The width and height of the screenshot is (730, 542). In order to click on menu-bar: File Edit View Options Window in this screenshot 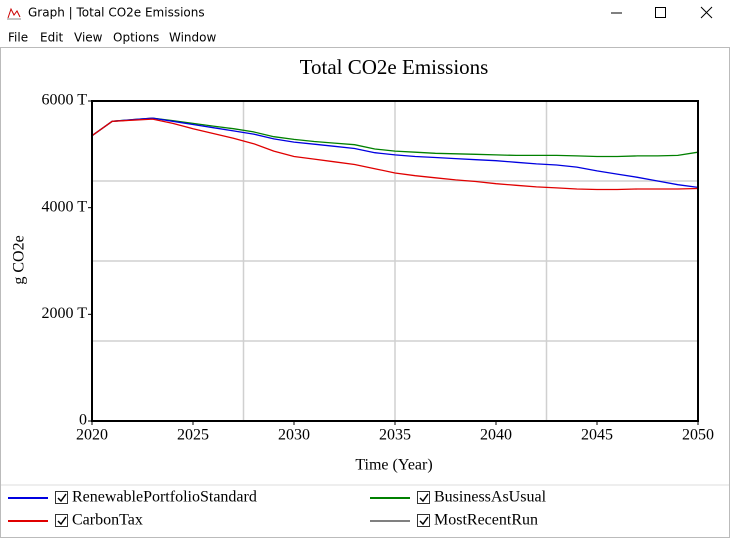, I will do `click(112, 38)`.